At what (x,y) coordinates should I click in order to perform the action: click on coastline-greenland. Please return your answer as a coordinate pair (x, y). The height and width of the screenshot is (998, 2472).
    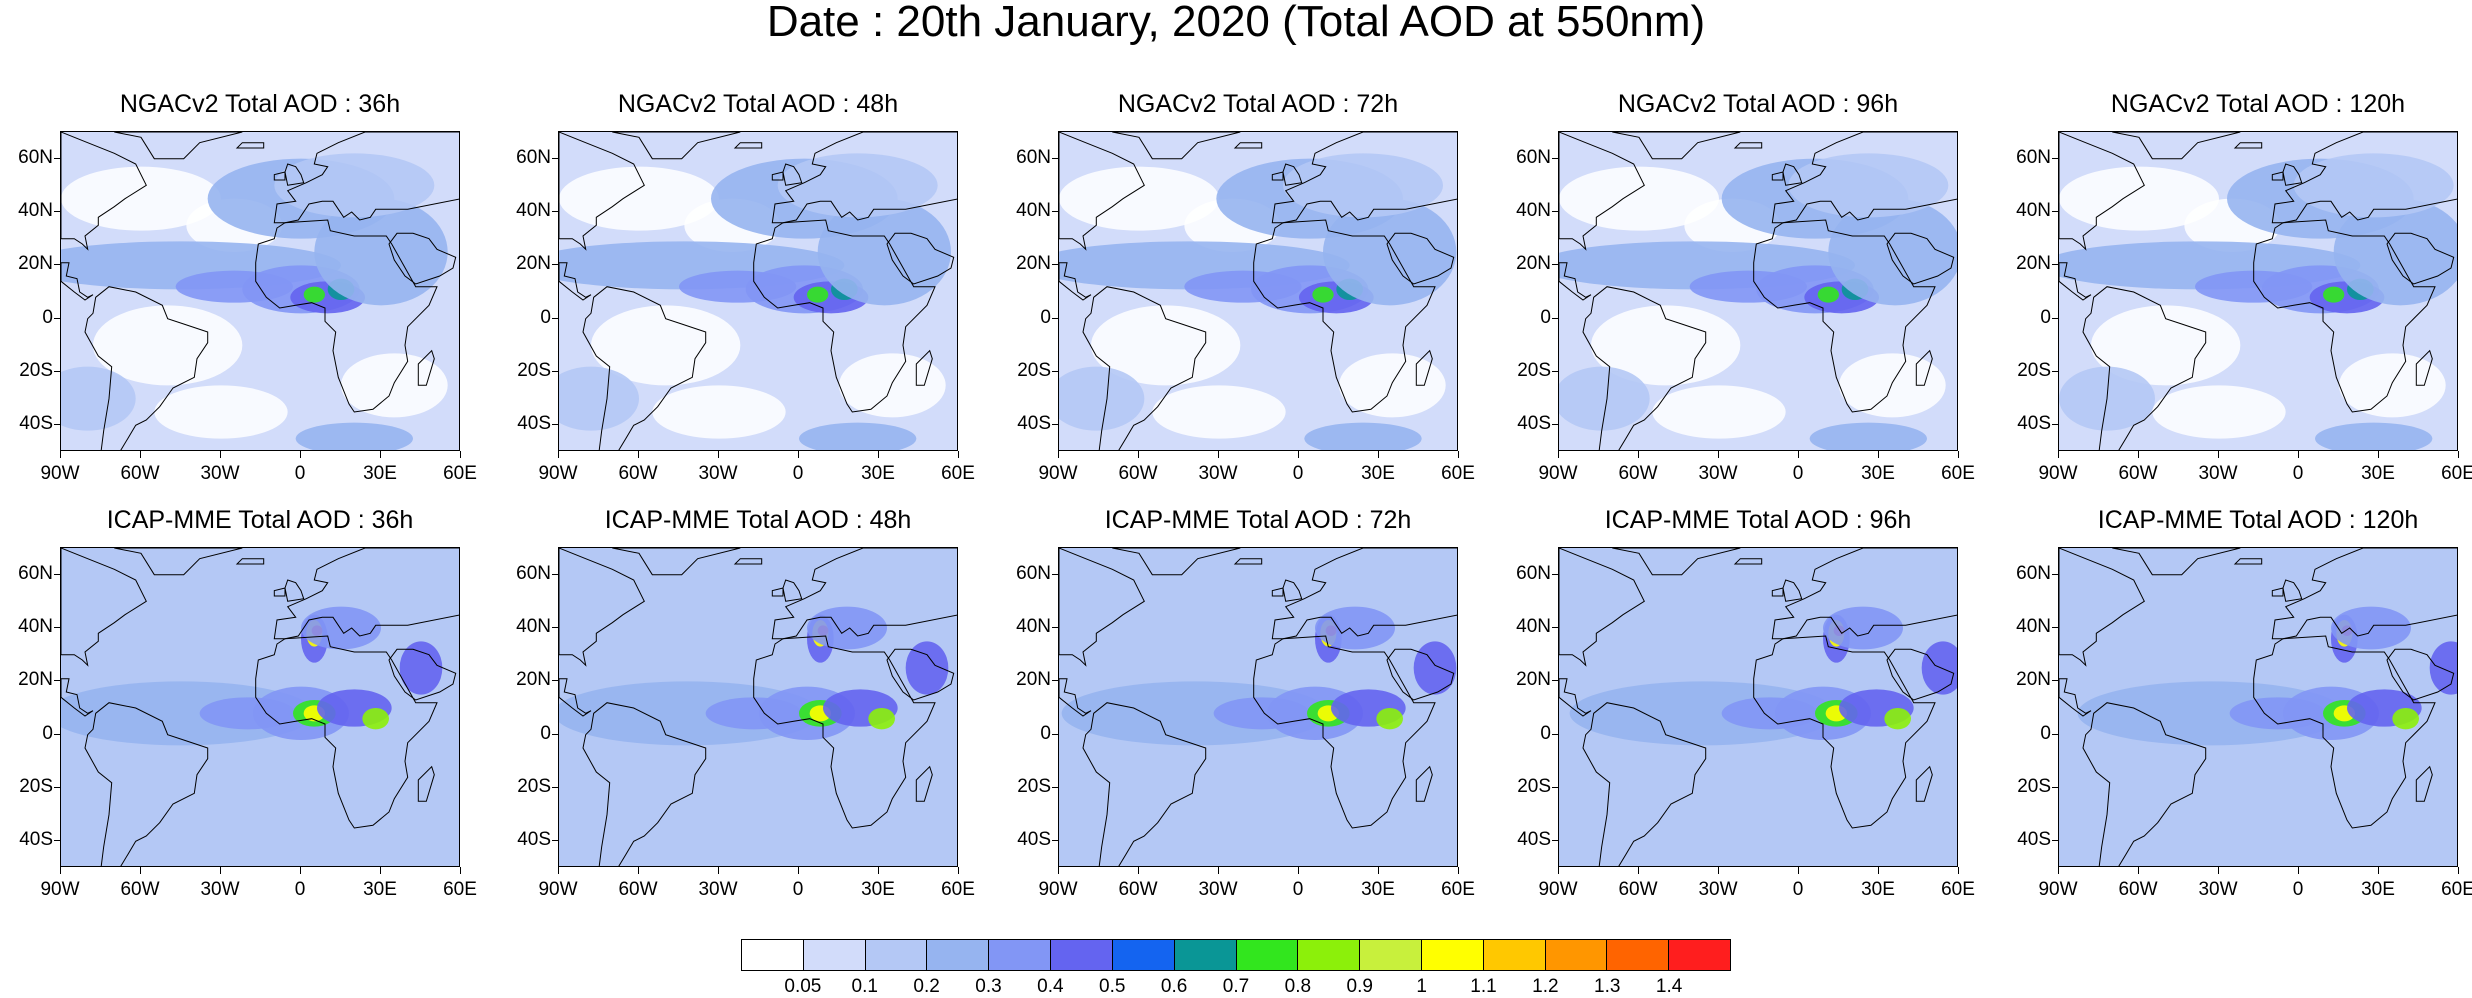
    Looking at the image, I should click on (1176, 146).